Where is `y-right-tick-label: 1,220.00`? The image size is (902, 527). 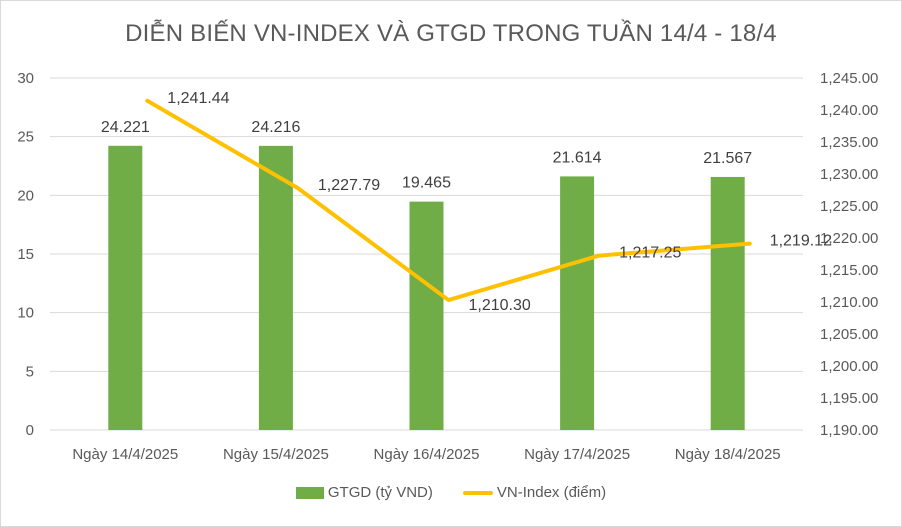
y-right-tick-label: 1,220.00 is located at coordinates (849, 238).